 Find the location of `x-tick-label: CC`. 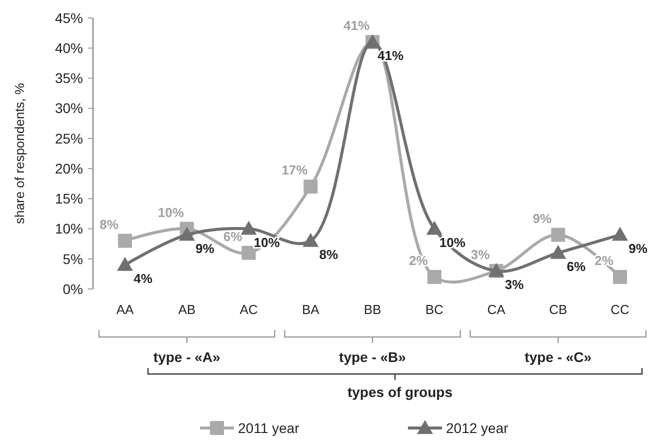

x-tick-label: CC is located at coordinates (620, 309).